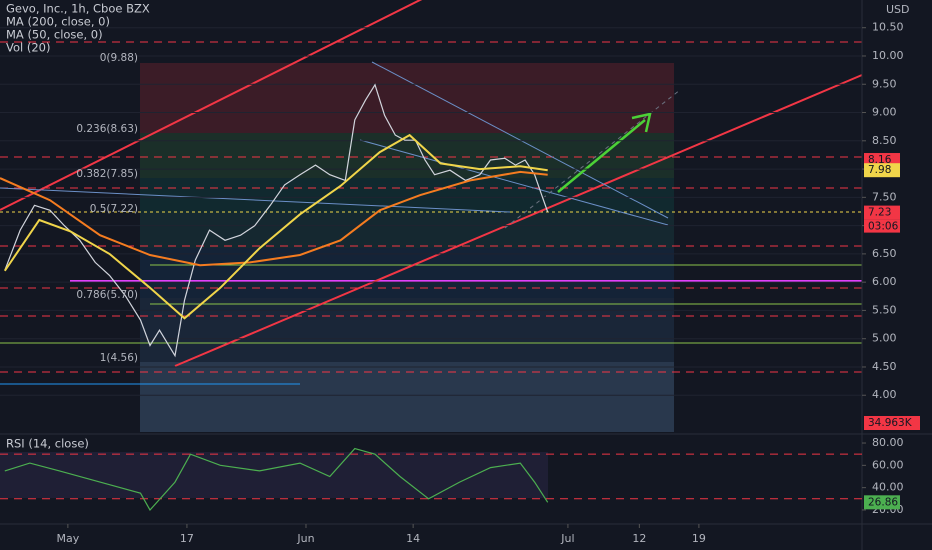  What do you see at coordinates (884, 83) in the screenshot?
I see `y-tick-label: 9.50` at bounding box center [884, 83].